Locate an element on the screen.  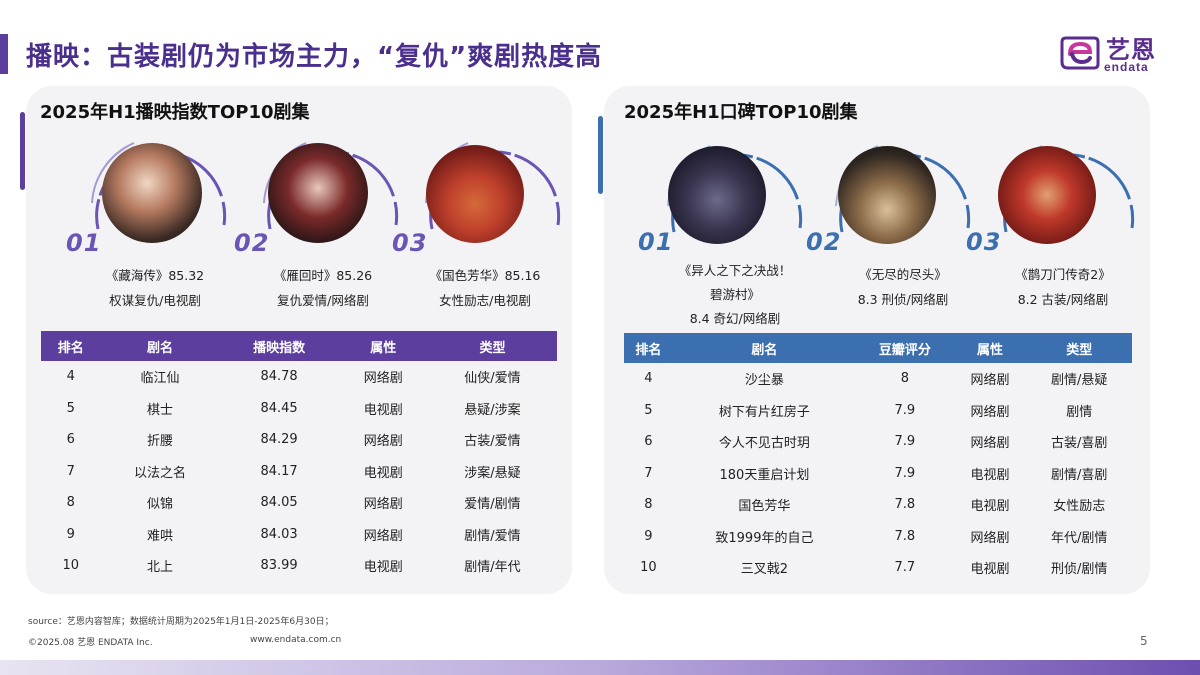
table-row: 7 以法之名 84.17 电视剧 涉案/悬疑 is located at coordinates (299, 472).